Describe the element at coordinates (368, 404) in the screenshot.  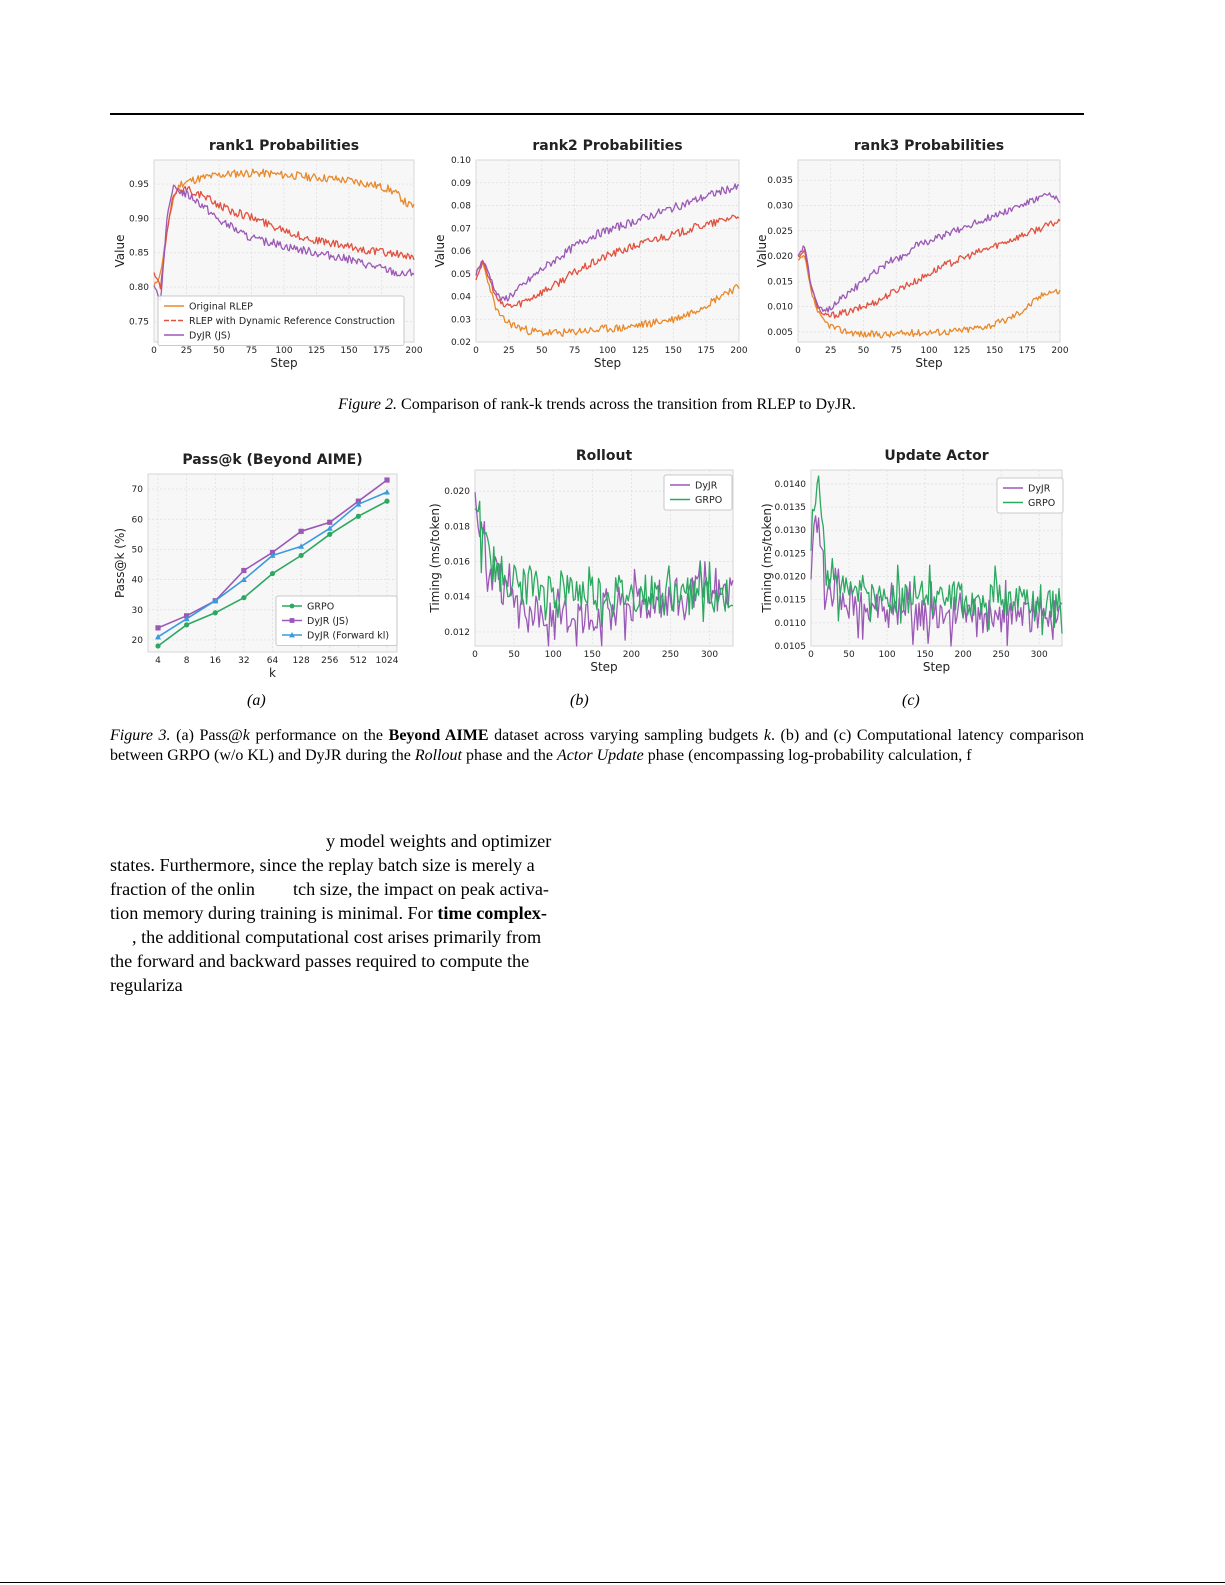
I see `figure-2-label: Figure 2.` at that location.